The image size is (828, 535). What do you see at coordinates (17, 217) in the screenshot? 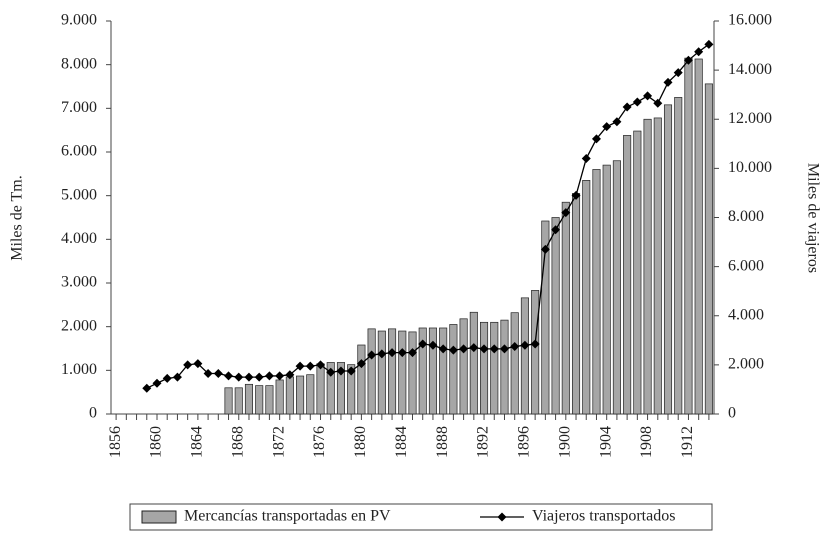
I see `y-axis-label: Miles de Tm.` at bounding box center [17, 217].